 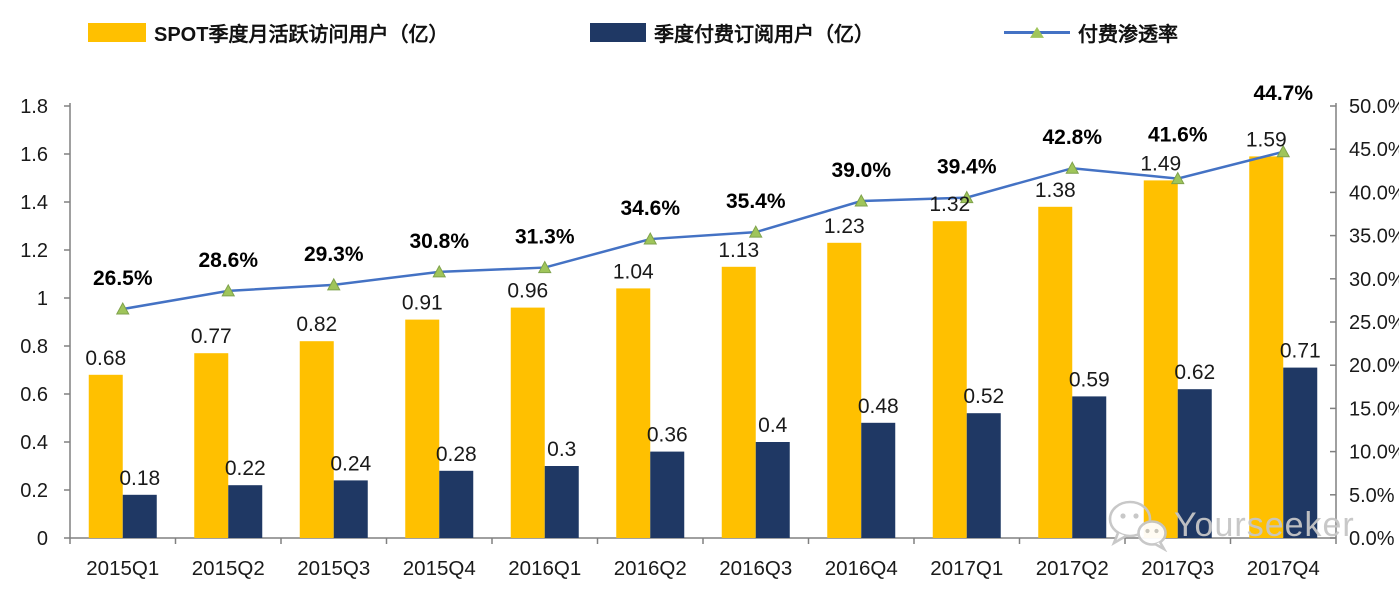 What do you see at coordinates (1177, 178) in the screenshot?
I see `line-marker-2017Q3` at bounding box center [1177, 178].